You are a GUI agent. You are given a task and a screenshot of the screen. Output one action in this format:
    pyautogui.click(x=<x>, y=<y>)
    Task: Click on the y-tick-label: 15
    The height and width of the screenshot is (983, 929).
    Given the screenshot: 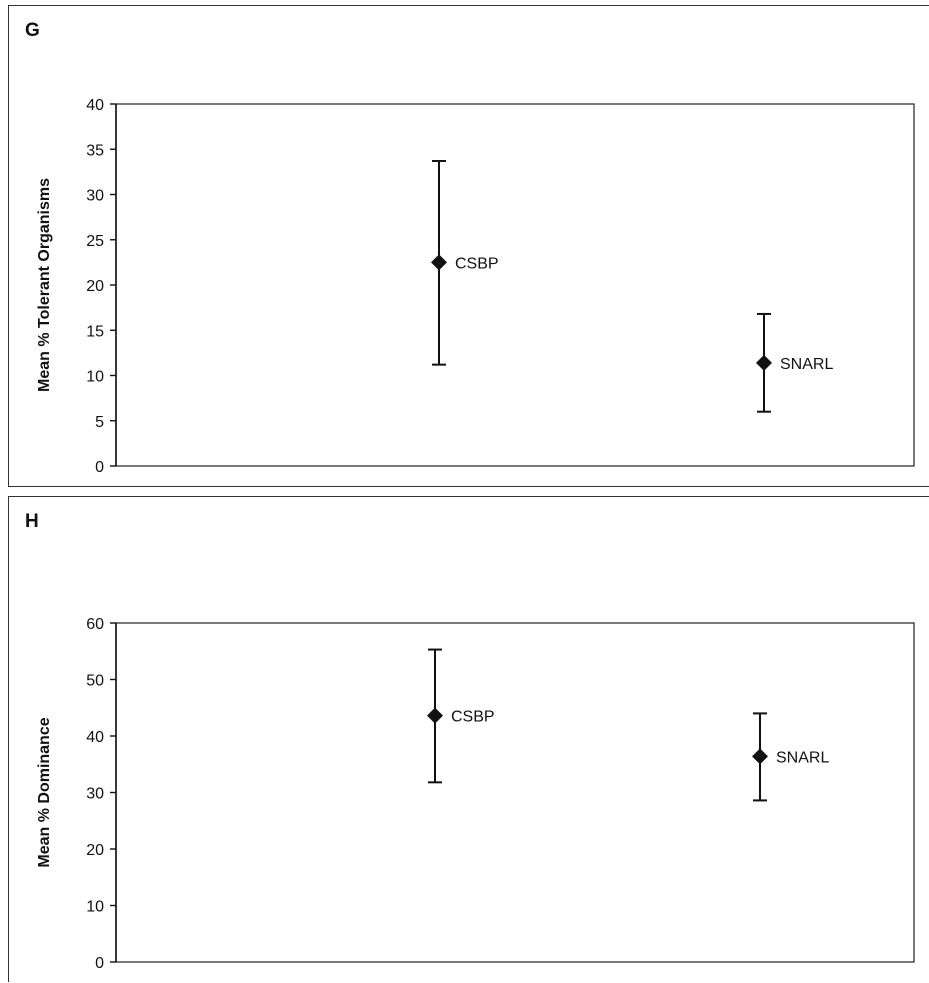 What is the action you would take?
    pyautogui.click(x=95, y=331)
    